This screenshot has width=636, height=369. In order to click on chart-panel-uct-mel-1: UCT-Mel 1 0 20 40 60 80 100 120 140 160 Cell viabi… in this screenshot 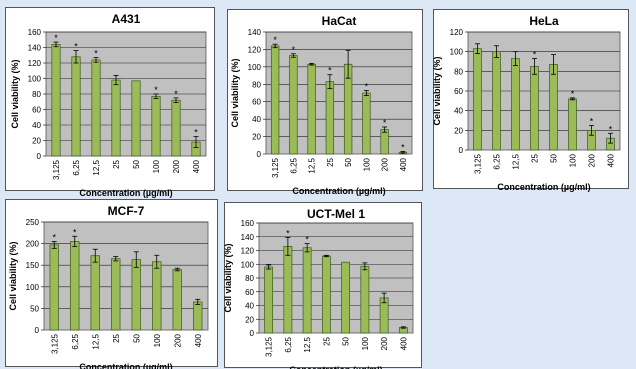, I will do `click(322, 285)`.